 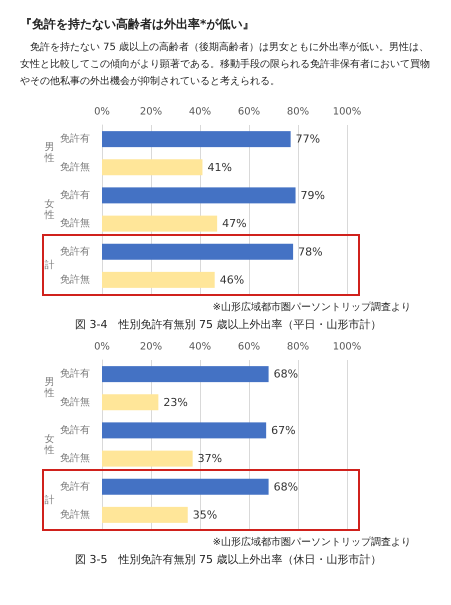 I want to click on text: 免許を持たない 75 歳以上の高齢者（後期高齢者）は男女ともに外出率が低い。男性は、女性と比較してこの傾向がより顕著である。移動手段の限られる免許非保有者において買物やその他私事の外出機会が抑制されていると考えられる。, so click(x=225, y=64).